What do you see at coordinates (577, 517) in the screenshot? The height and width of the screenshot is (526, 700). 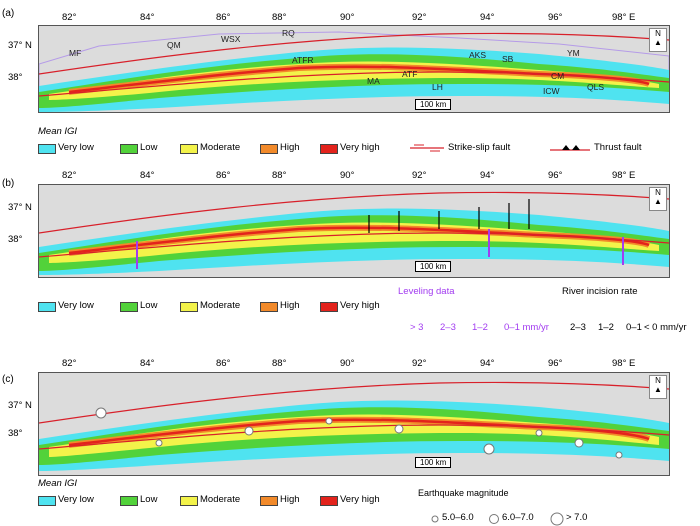 I see `quake-class: > 7.0` at bounding box center [577, 517].